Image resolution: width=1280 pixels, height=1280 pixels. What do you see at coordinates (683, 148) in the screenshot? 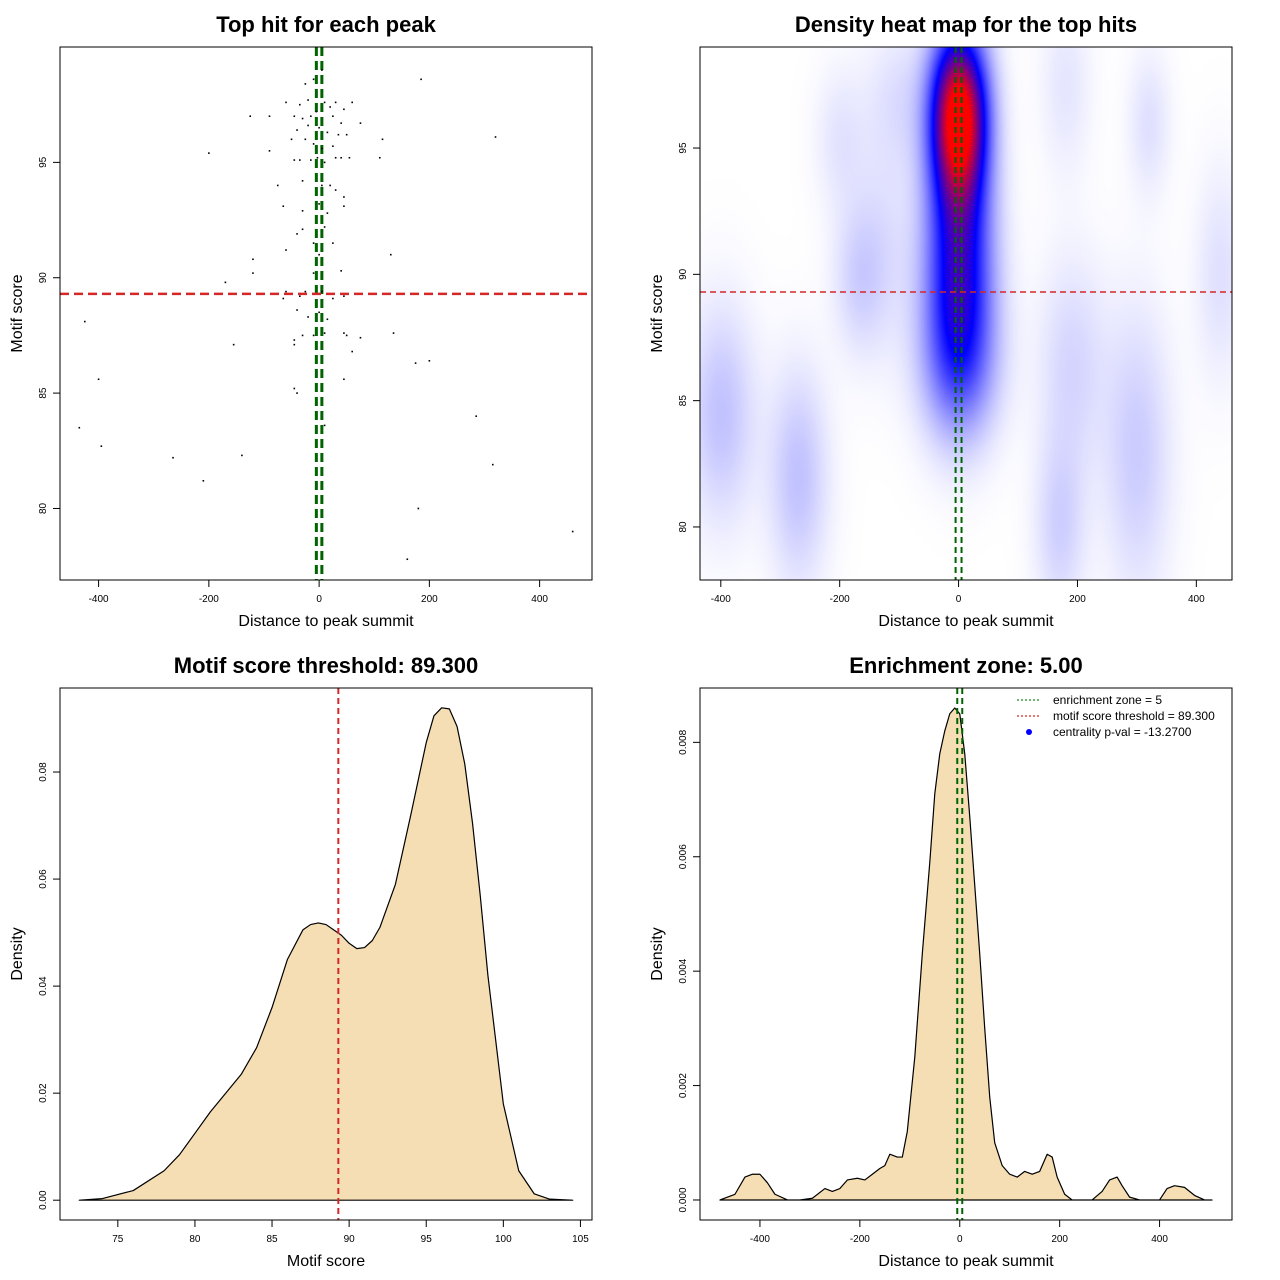
I see `y-tick-label: 95` at bounding box center [683, 148].